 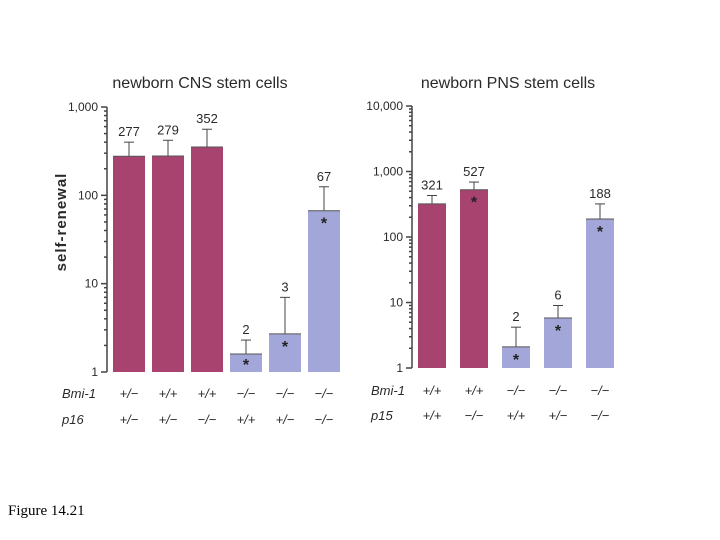 What do you see at coordinates (600, 193) in the screenshot?
I see `data-label: 188` at bounding box center [600, 193].